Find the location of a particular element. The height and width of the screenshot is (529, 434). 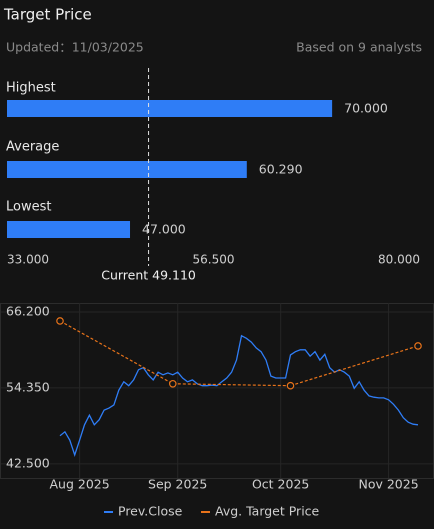

bar-label: Lowest is located at coordinates (28, 207).